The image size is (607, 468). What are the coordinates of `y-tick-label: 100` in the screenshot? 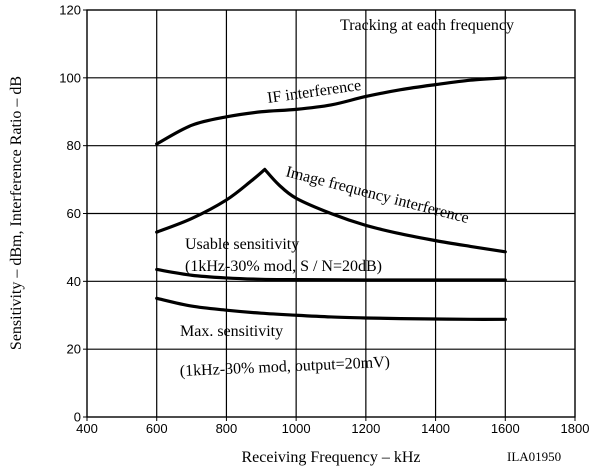 It's located at (70, 77).